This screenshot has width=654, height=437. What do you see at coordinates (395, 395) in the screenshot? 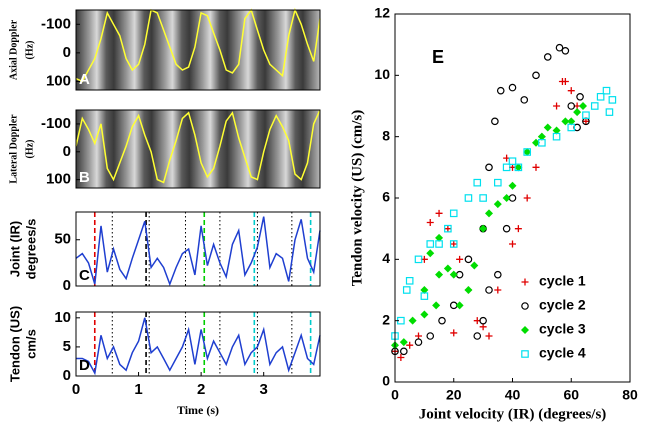
I see `x-tick-label: 0` at bounding box center [395, 395].